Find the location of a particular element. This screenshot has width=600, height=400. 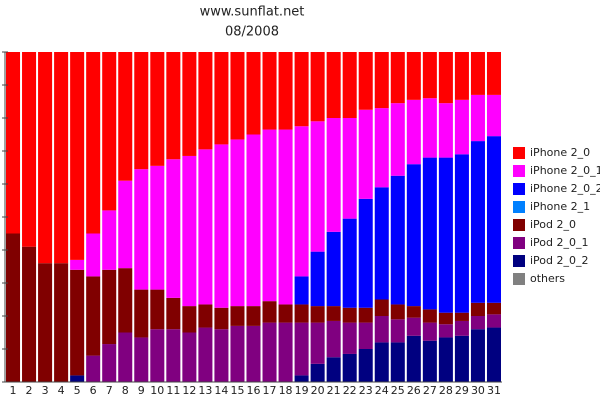

x-tick-label: 1 is located at coordinates (13, 390).